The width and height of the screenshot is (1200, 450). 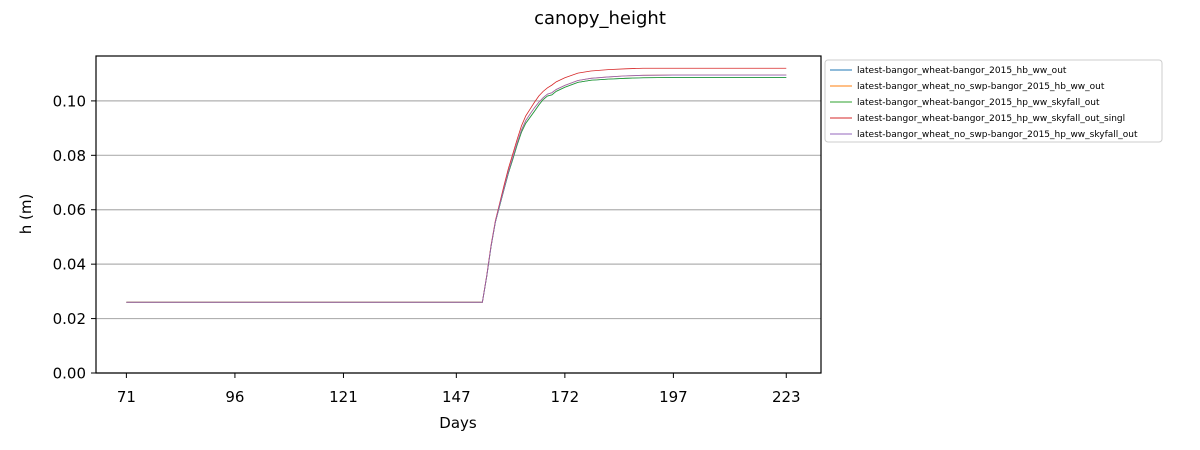 I want to click on y-tick-label: 0.06, so click(x=69, y=210).